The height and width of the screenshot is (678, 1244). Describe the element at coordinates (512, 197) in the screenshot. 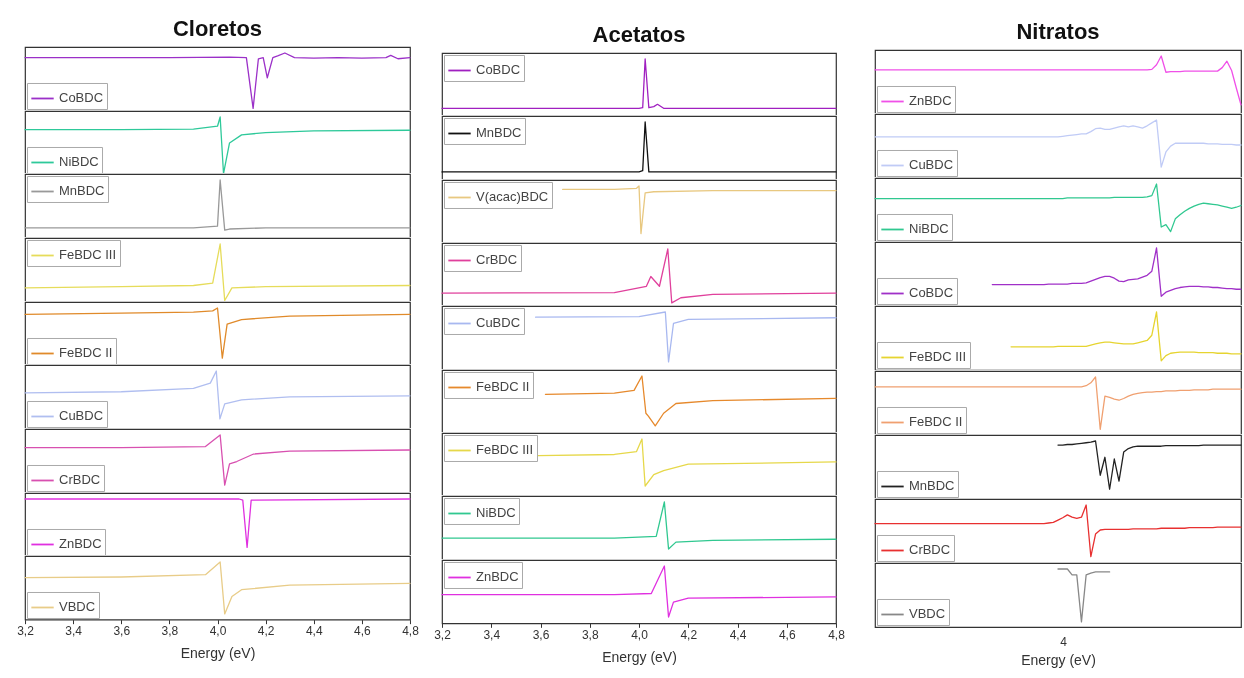

I see `legend-label: V(acac)BDC` at that location.